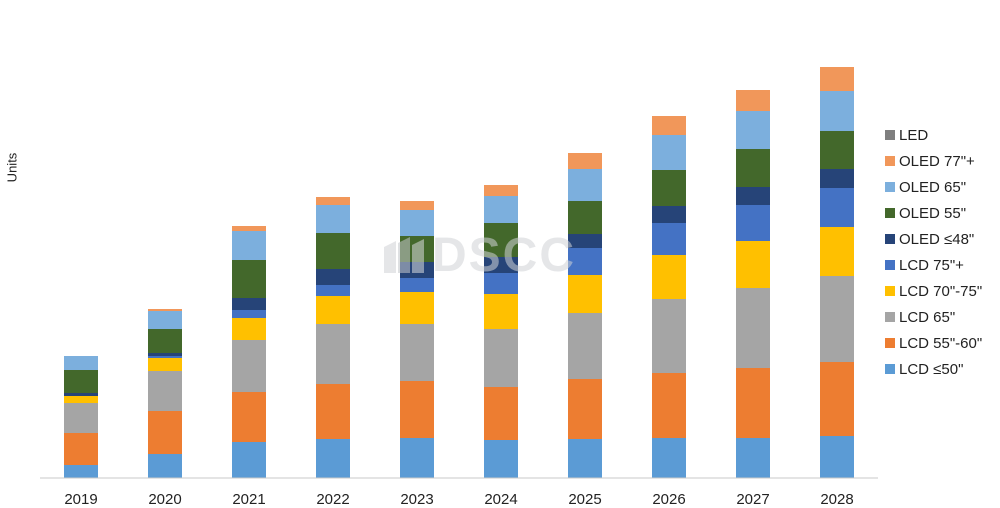 The image size is (1000, 508). What do you see at coordinates (416, 499) in the screenshot?
I see `x-tick-label: 2023` at bounding box center [416, 499].